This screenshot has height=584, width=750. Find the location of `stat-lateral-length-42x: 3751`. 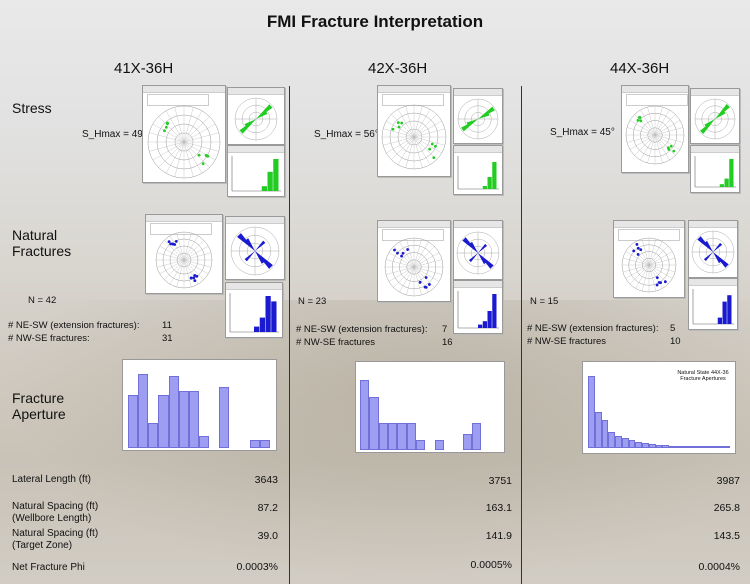

stat-lateral-length-42x: 3751 is located at coordinates (500, 481).